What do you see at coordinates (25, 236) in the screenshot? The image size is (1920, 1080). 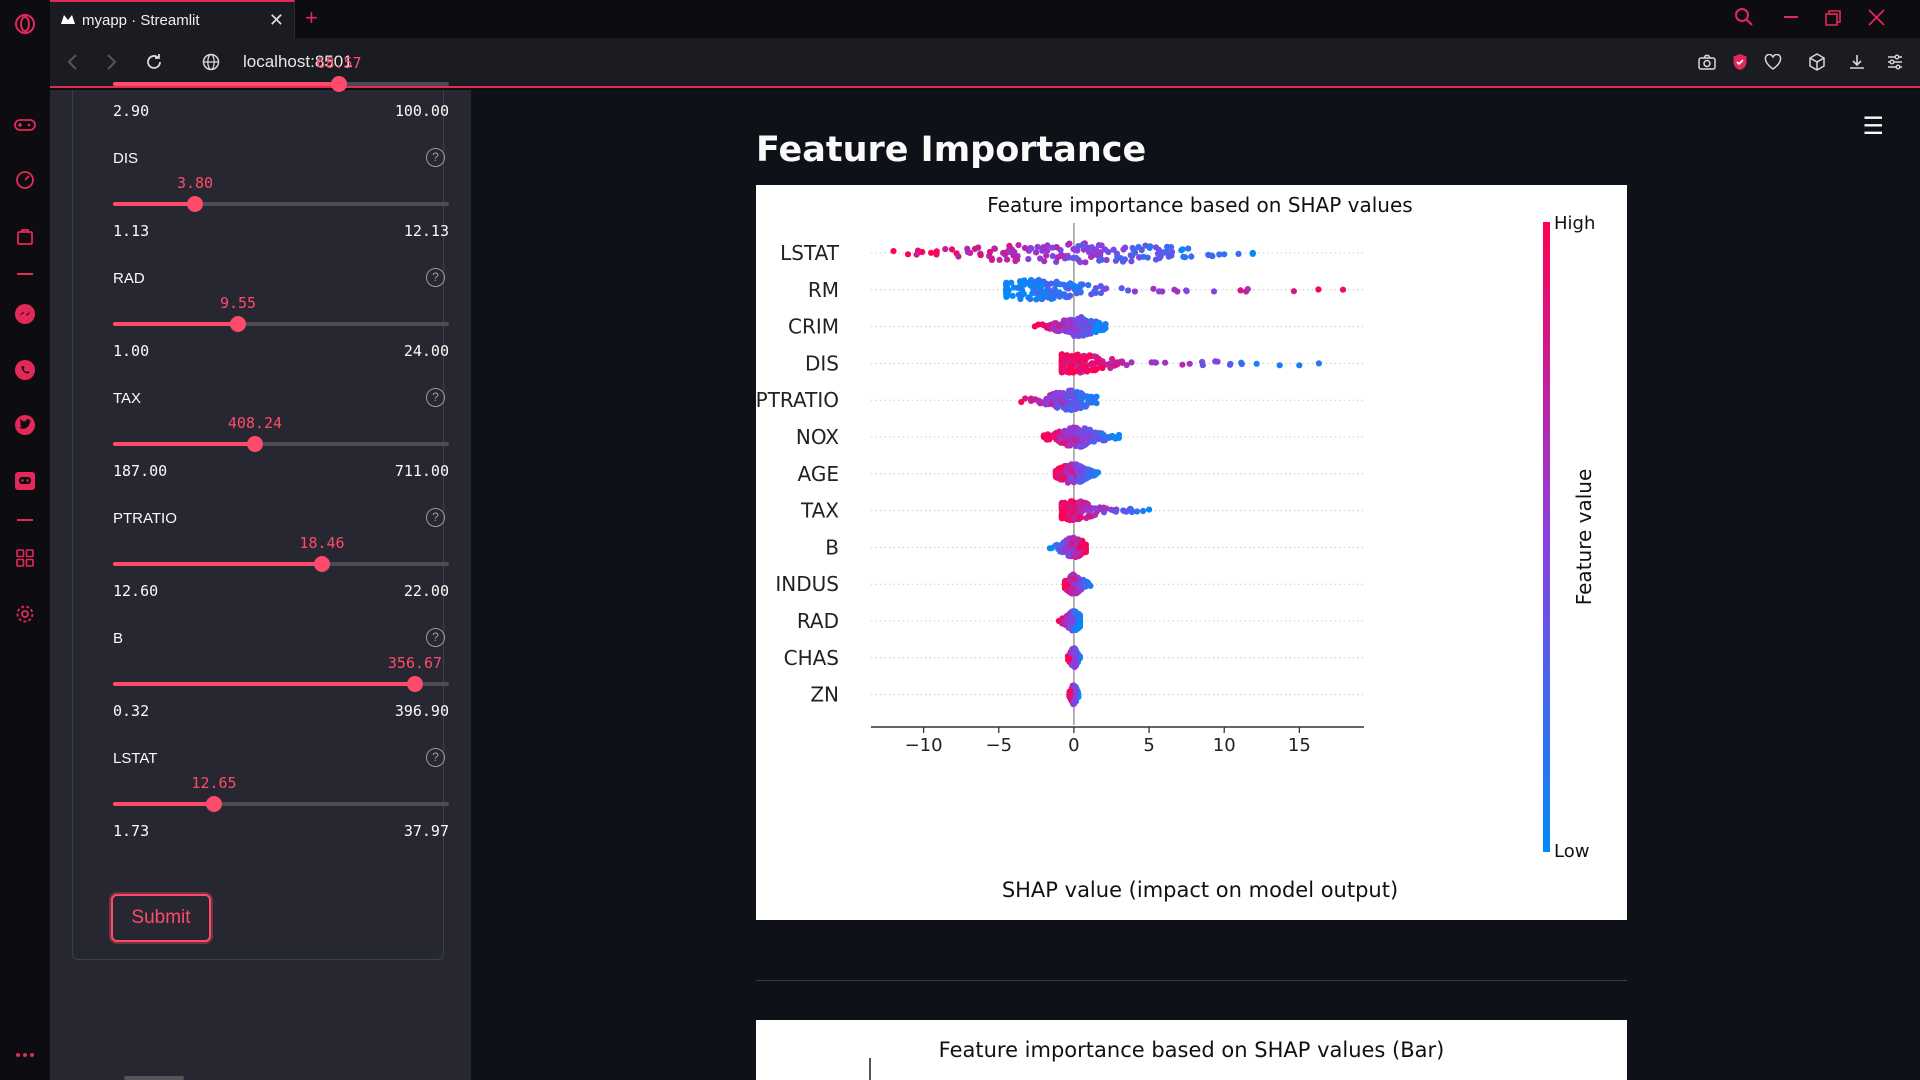 I see `shopping-bag-icon` at bounding box center [25, 236].